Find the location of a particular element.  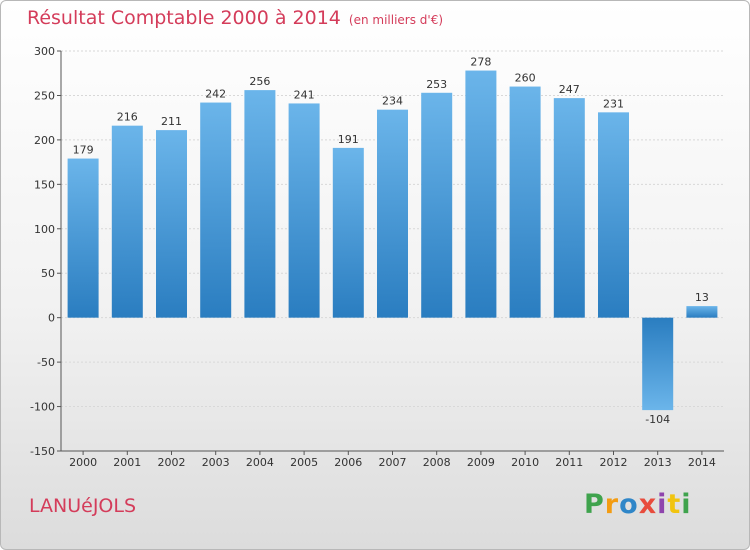

x-tick-label: 2005 is located at coordinates (304, 462).